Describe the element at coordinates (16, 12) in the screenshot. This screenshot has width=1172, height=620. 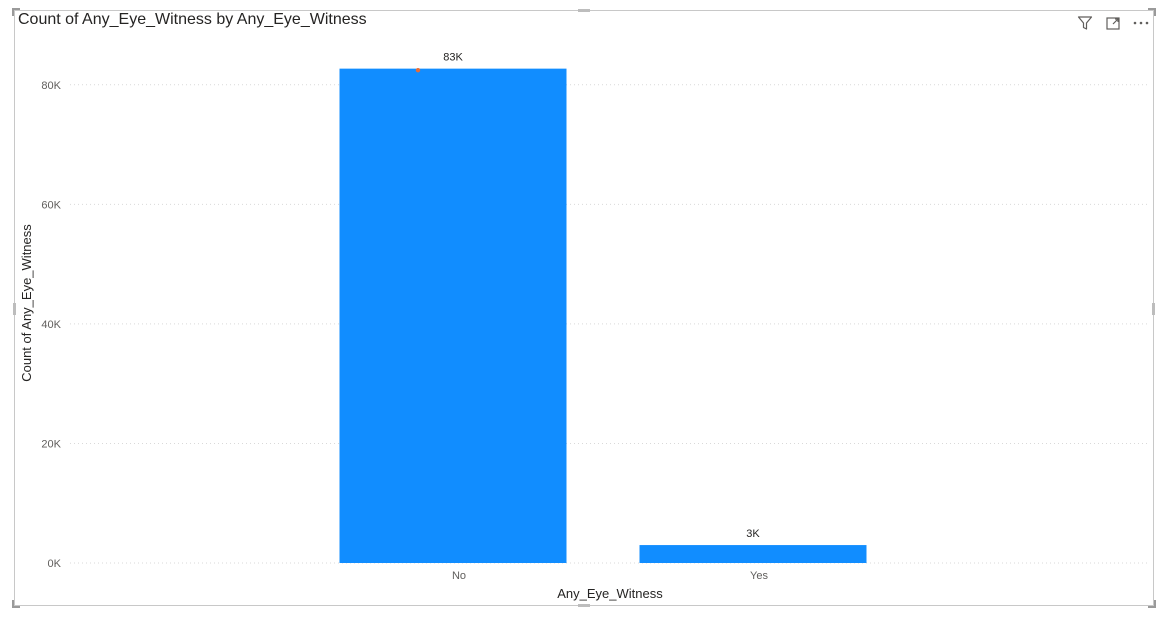
I see `top-left-resize-corner` at that location.